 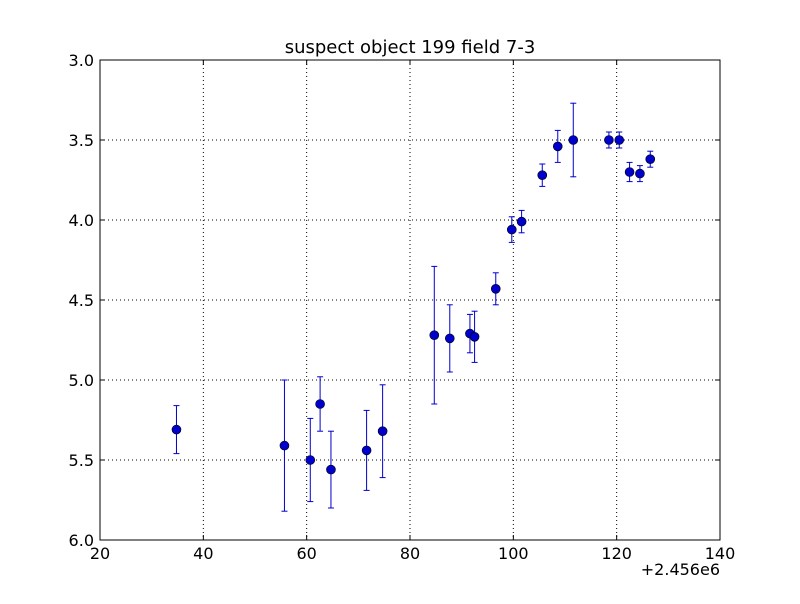 What do you see at coordinates (306, 553) in the screenshot?
I see `x-tick-label: 60` at bounding box center [306, 553].